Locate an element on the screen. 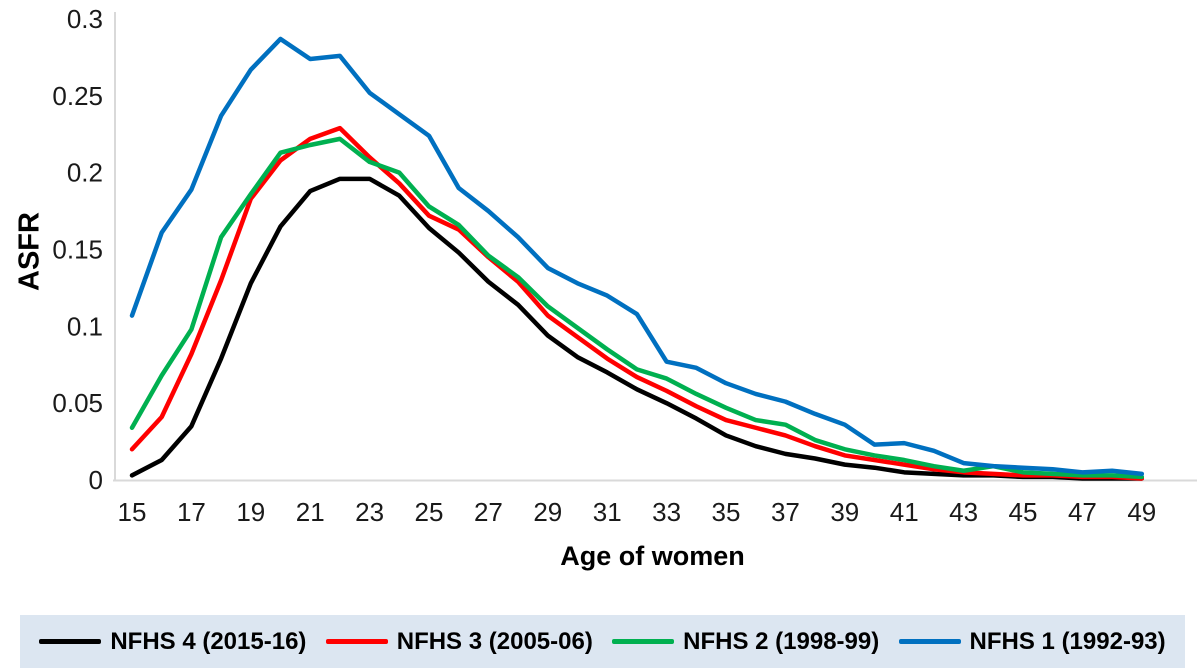  x-tick-label: 19 is located at coordinates (250, 512).